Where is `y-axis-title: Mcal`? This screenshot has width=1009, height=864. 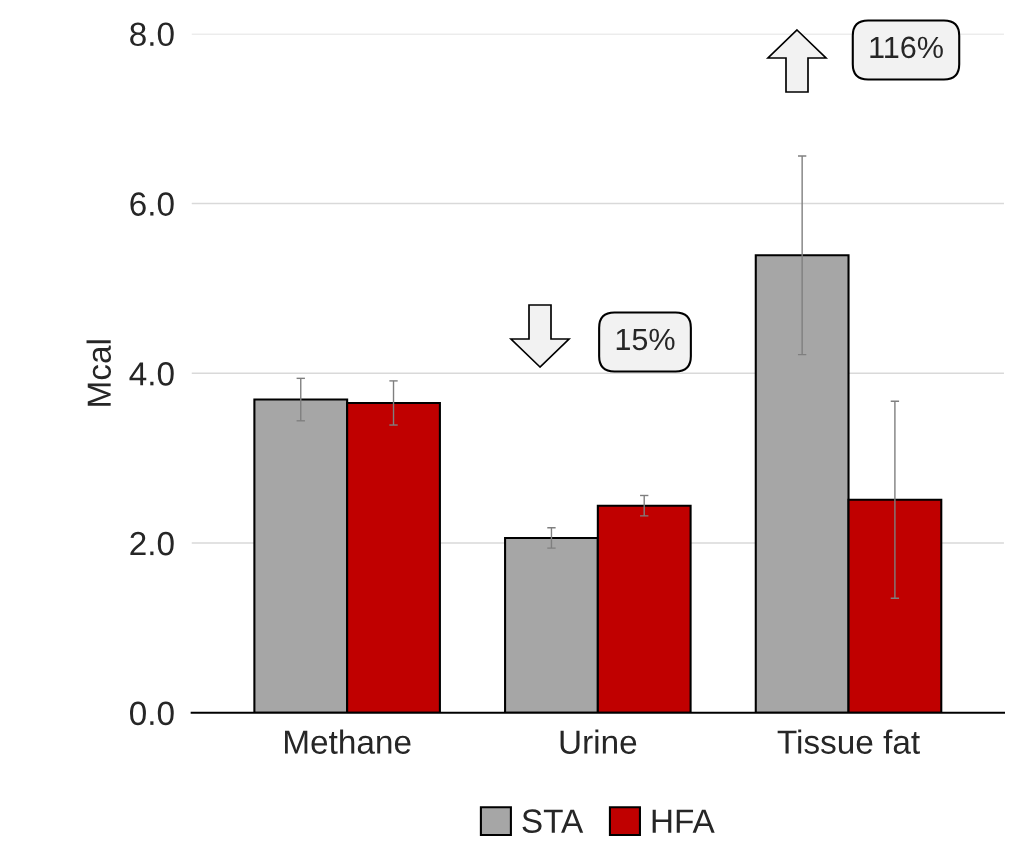
y-axis-title: Mcal is located at coordinates (99, 373).